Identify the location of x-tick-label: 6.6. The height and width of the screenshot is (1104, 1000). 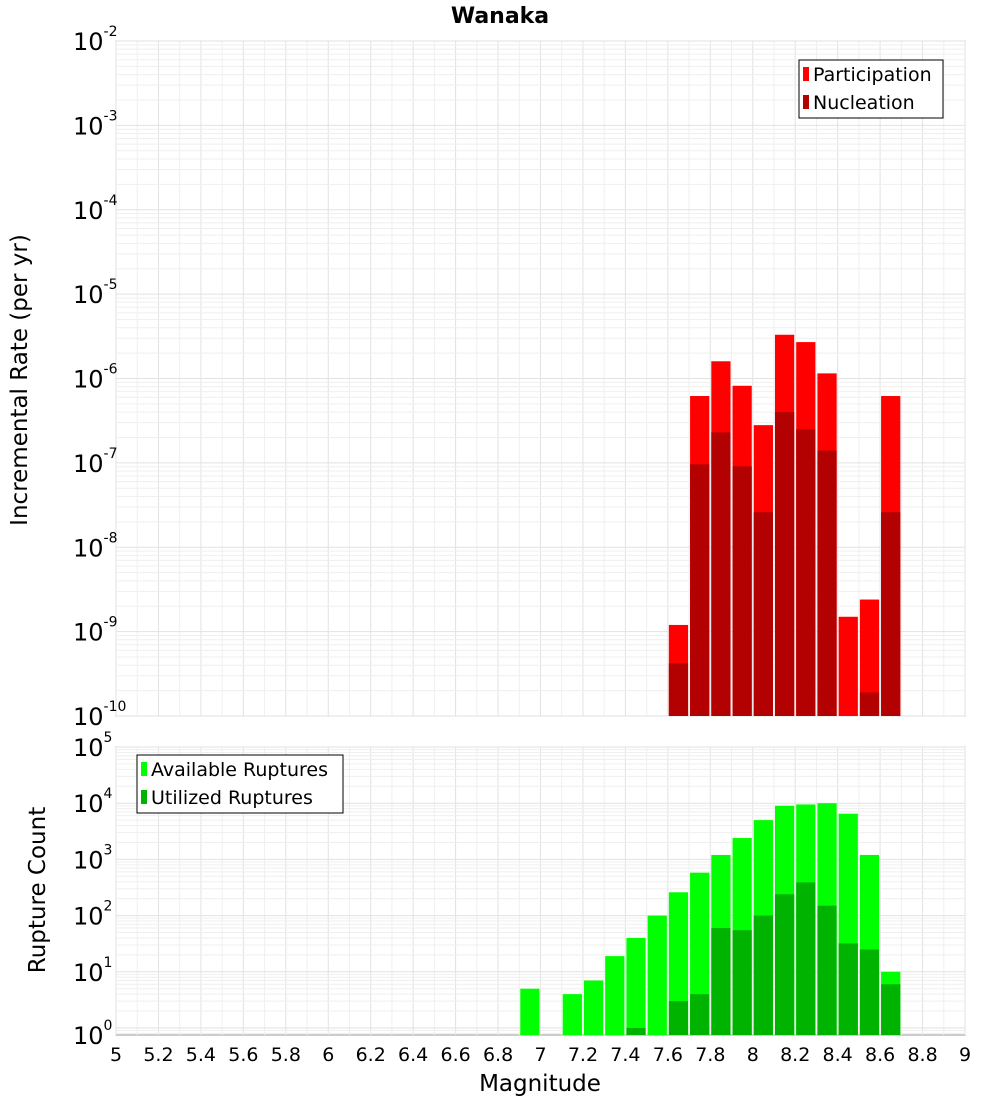
(455, 1055).